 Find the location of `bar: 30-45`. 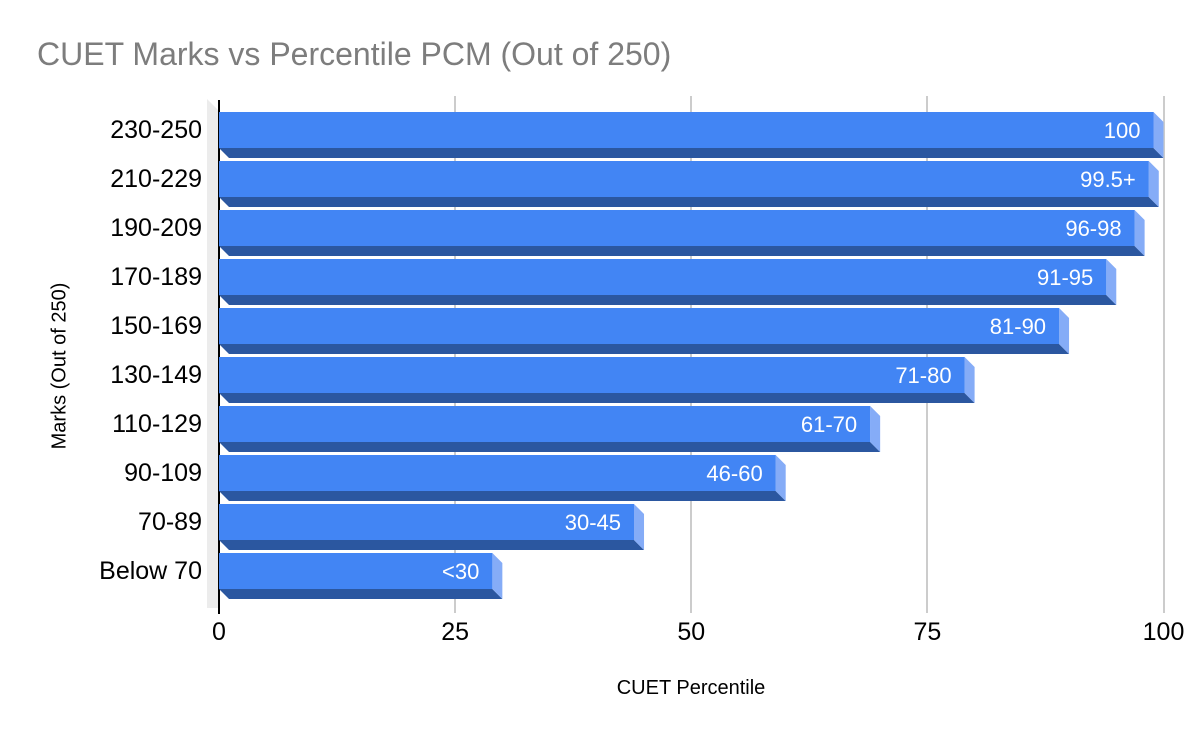

bar: 30-45 is located at coordinates (432, 527).